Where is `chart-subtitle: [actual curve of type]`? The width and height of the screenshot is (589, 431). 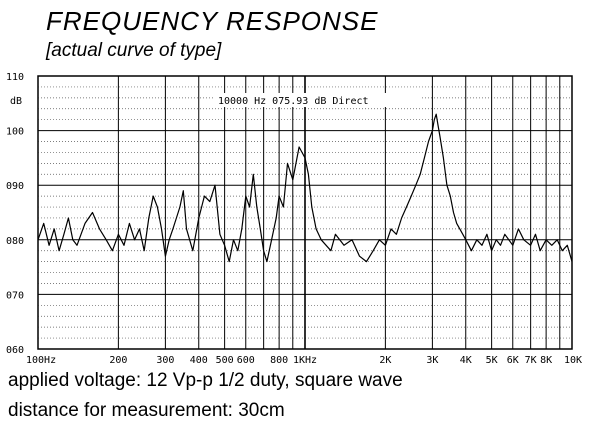
chart-subtitle: [actual curve of type] is located at coordinates (134, 50).